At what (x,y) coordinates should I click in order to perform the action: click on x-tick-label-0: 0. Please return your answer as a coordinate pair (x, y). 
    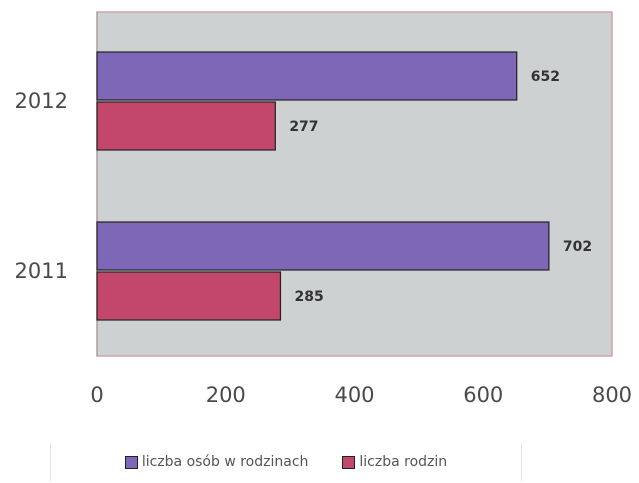
    Looking at the image, I should click on (96, 395).